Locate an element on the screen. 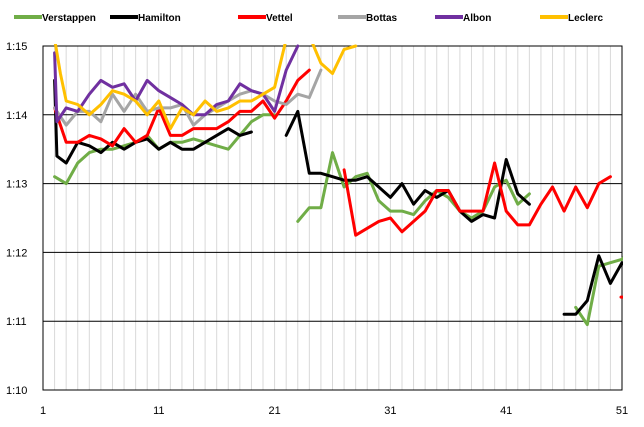 This screenshot has width=644, height=427. y-tick-label: 1:10 is located at coordinates (16, 391).